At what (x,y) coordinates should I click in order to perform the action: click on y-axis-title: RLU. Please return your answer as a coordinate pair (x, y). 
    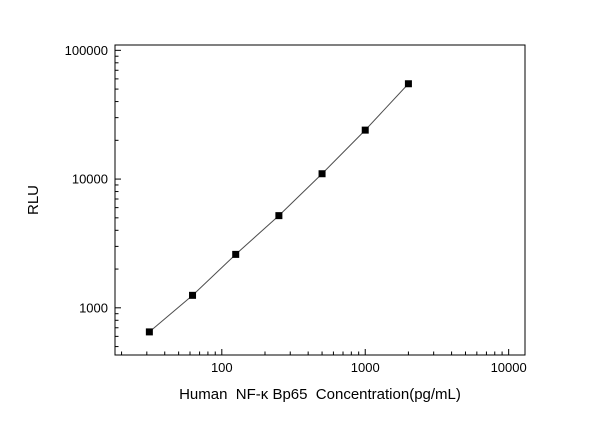
    Looking at the image, I should click on (33, 200).